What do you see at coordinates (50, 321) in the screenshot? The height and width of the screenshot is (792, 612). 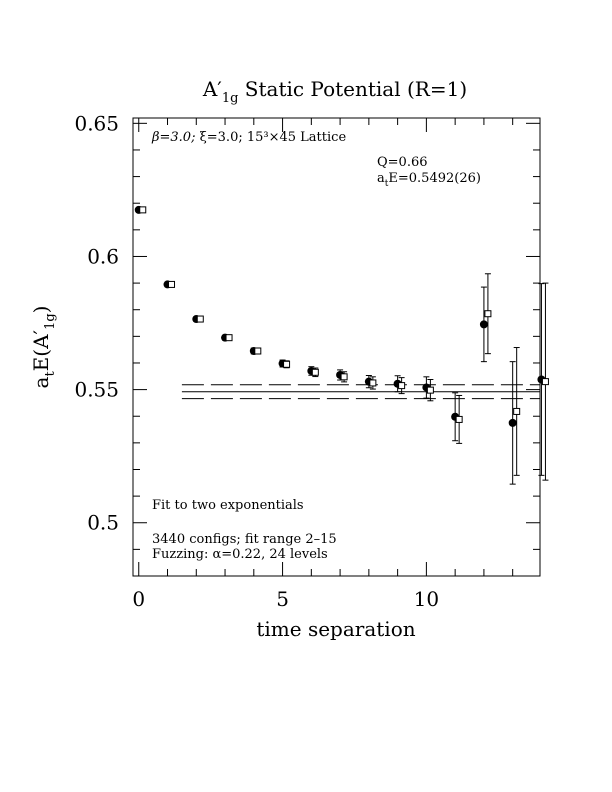 I see `ylabel-sub: 1g` at bounding box center [50, 321].